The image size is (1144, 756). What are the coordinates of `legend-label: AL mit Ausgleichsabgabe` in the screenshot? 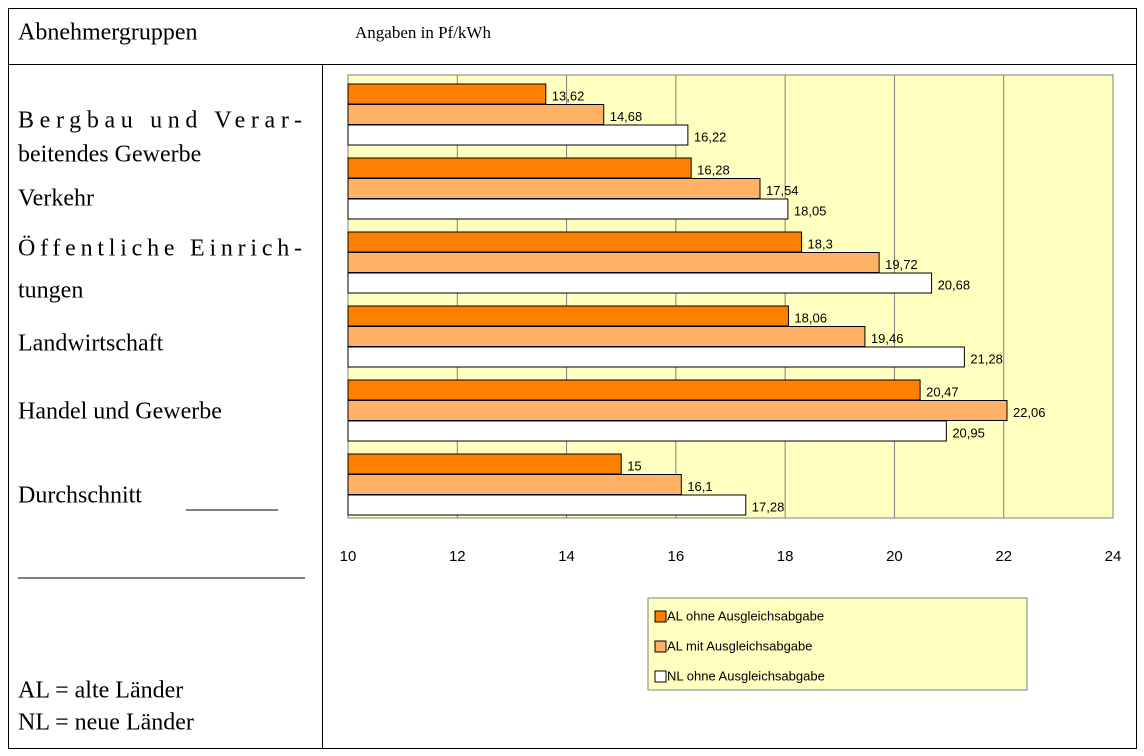 It's located at (740, 645).